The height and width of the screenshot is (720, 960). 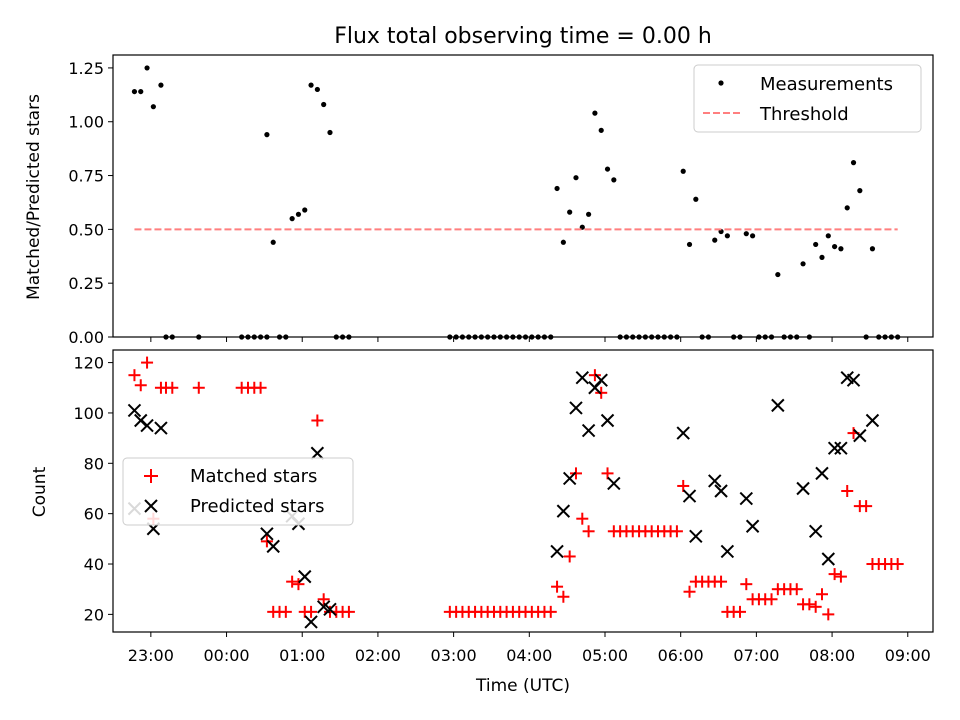 What do you see at coordinates (681, 655) in the screenshot?
I see `x-tick-label: 06:00` at bounding box center [681, 655].